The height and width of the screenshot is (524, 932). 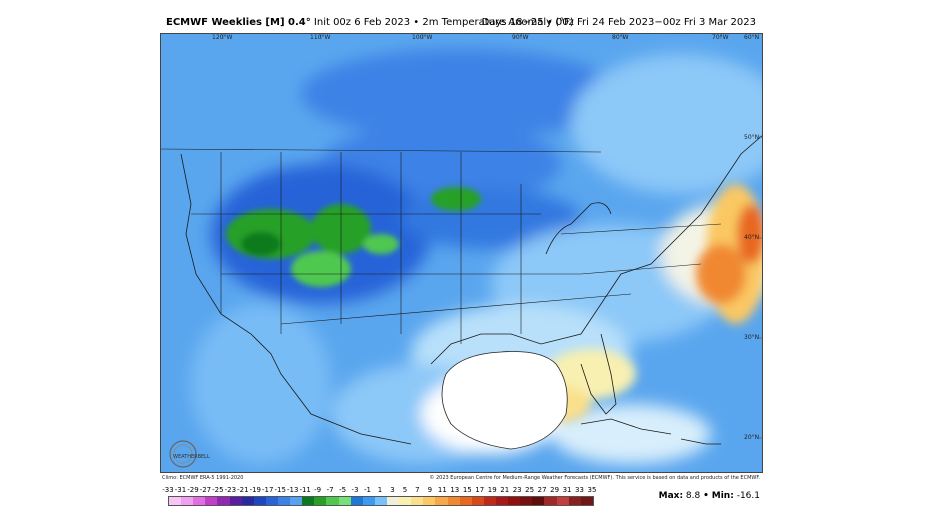 I want to click on color-scale-label: -23, so click(x=230, y=490).